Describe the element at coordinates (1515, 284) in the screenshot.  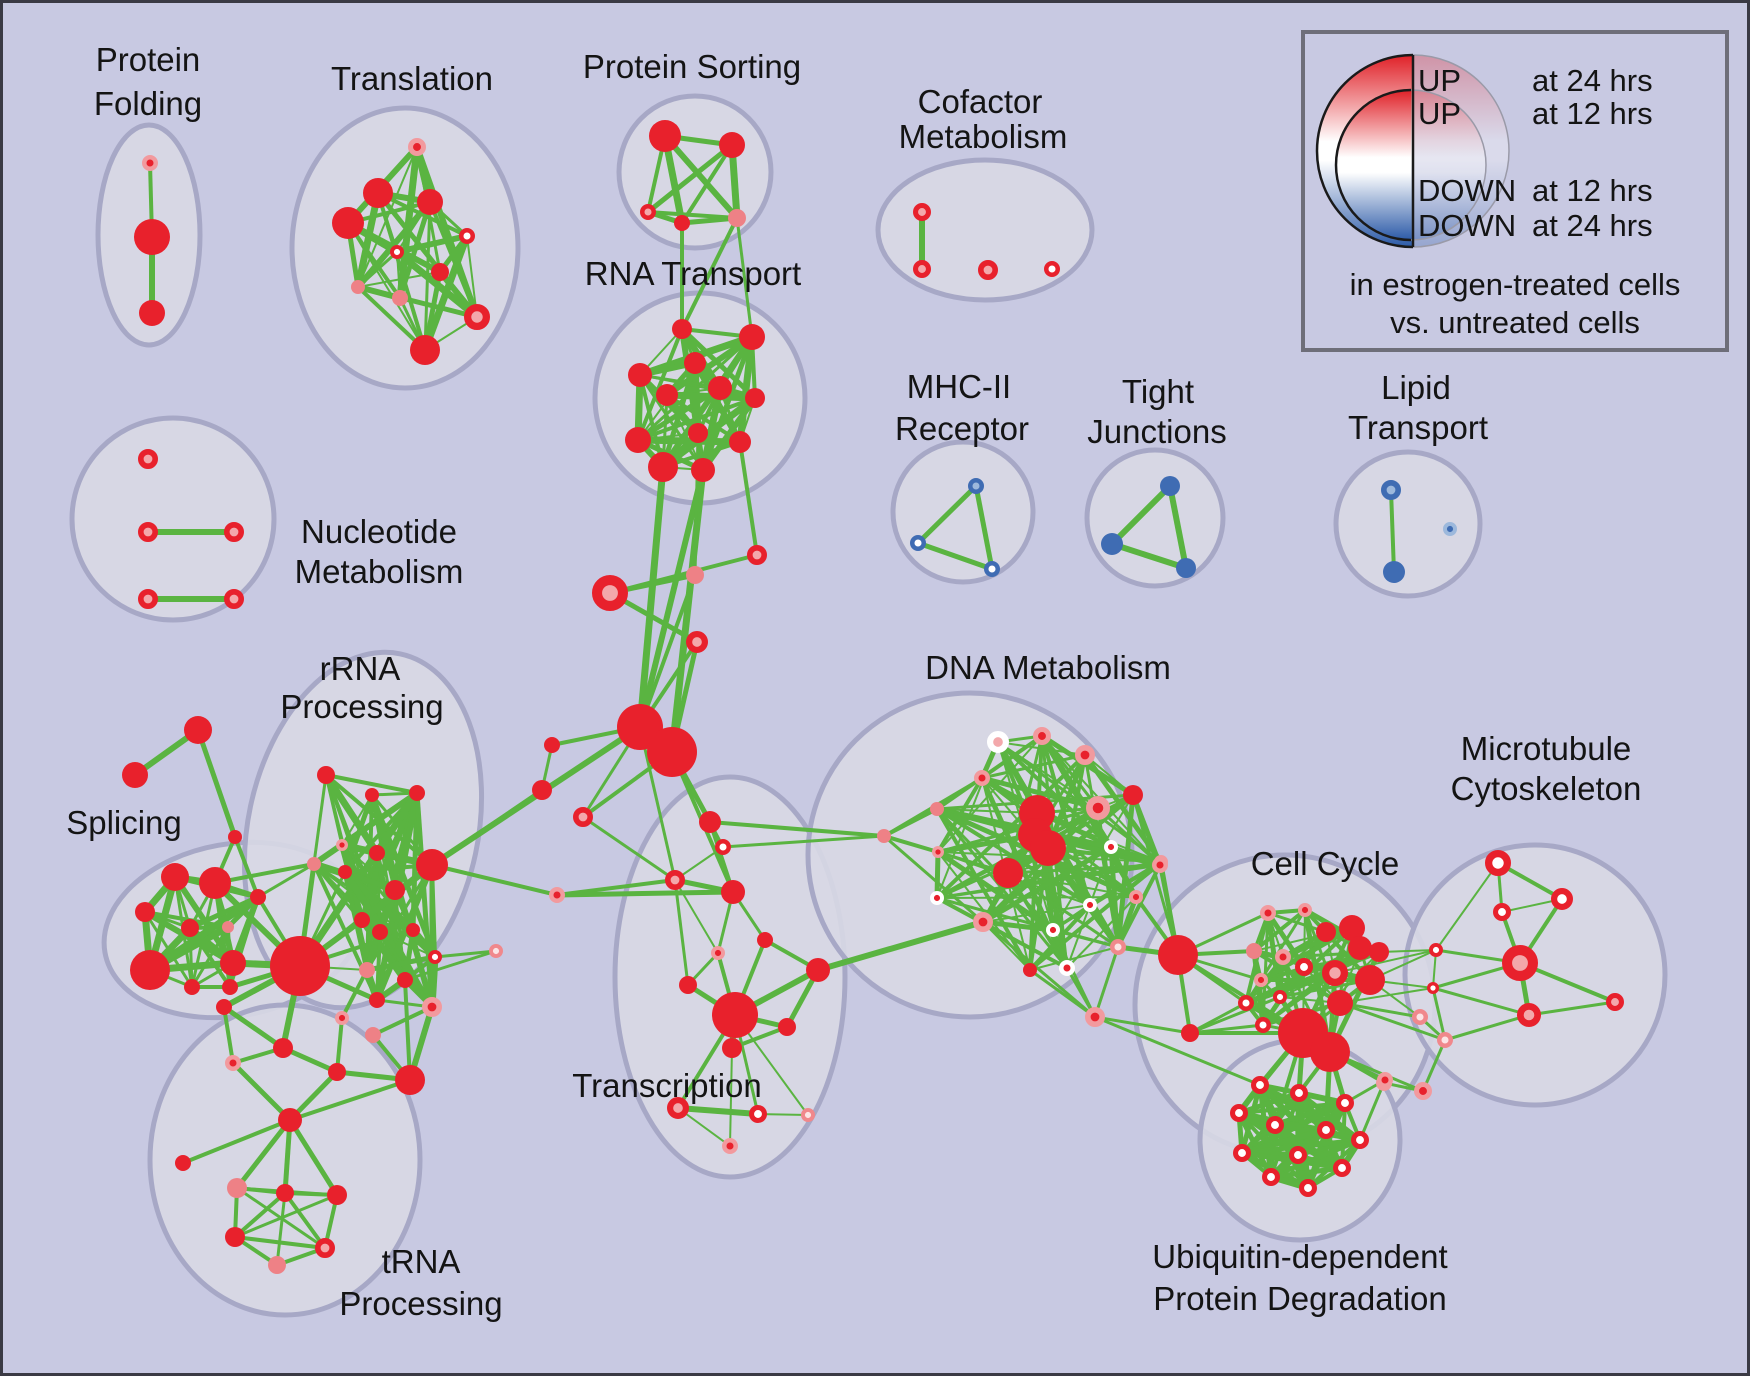
I see `legend-note-line1: in estrogen-treated cells` at that location.